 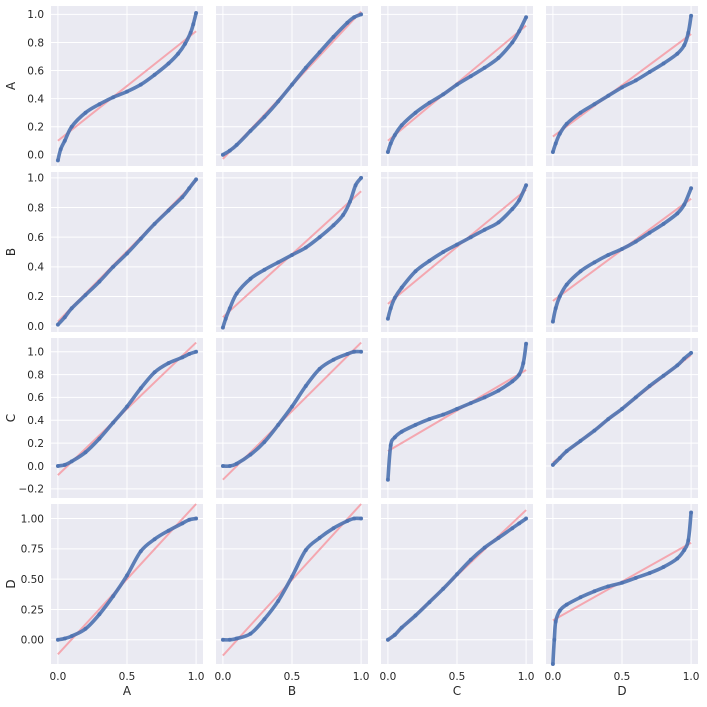 I want to click on panel-A-A, so click(x=127, y=86).